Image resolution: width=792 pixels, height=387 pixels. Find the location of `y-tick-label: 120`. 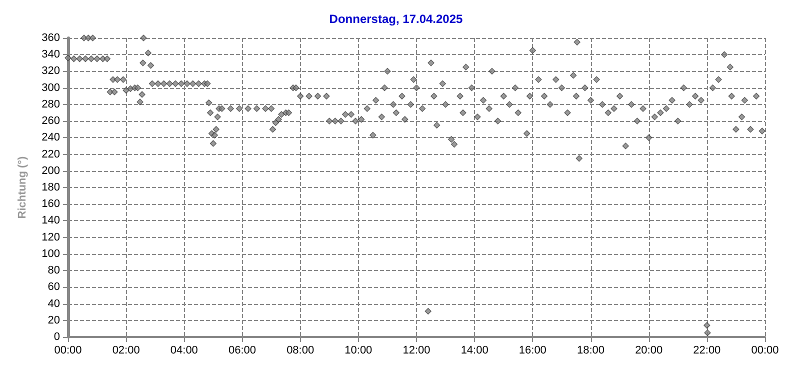

y-tick-label: 120 is located at coordinates (51, 237).